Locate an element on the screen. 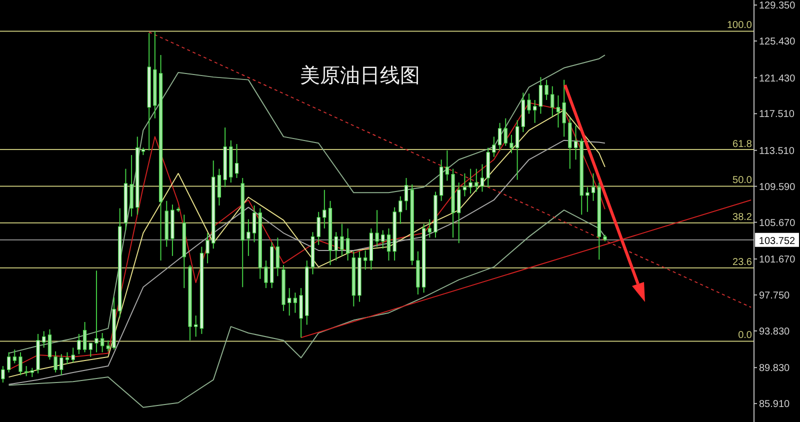 Image resolution: width=800 pixels, height=422 pixels. y-tick-label: 129.350 is located at coordinates (777, 6).